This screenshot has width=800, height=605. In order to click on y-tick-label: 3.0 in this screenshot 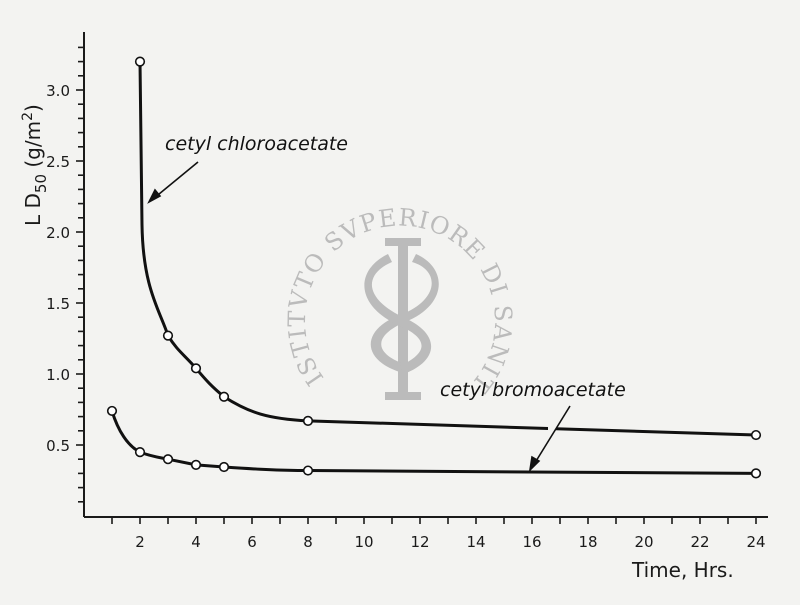, I will do `click(58, 91)`.